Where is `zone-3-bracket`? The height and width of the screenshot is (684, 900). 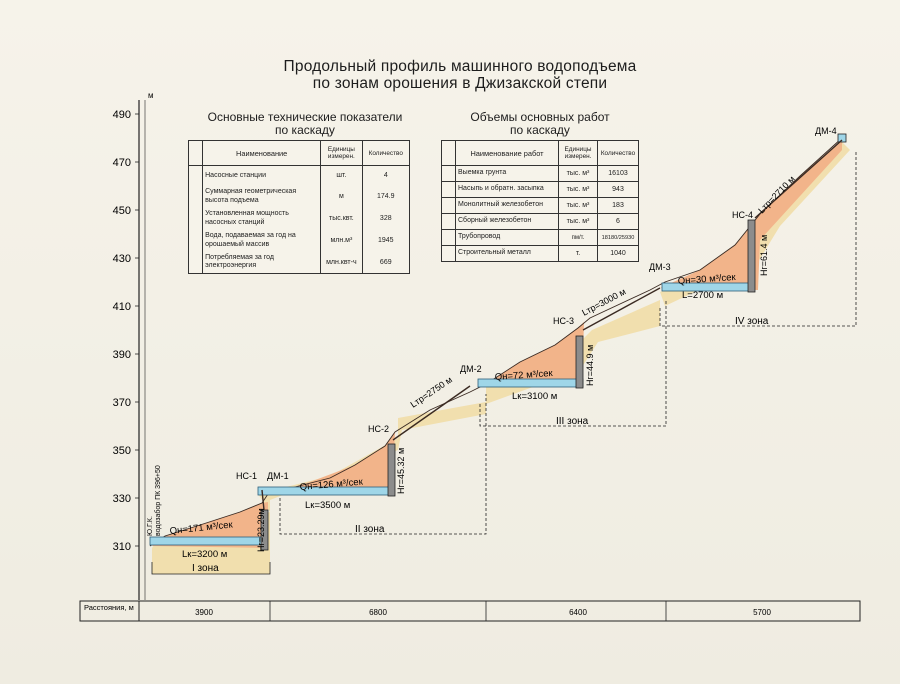 zone-3-bracket is located at coordinates (573, 363).